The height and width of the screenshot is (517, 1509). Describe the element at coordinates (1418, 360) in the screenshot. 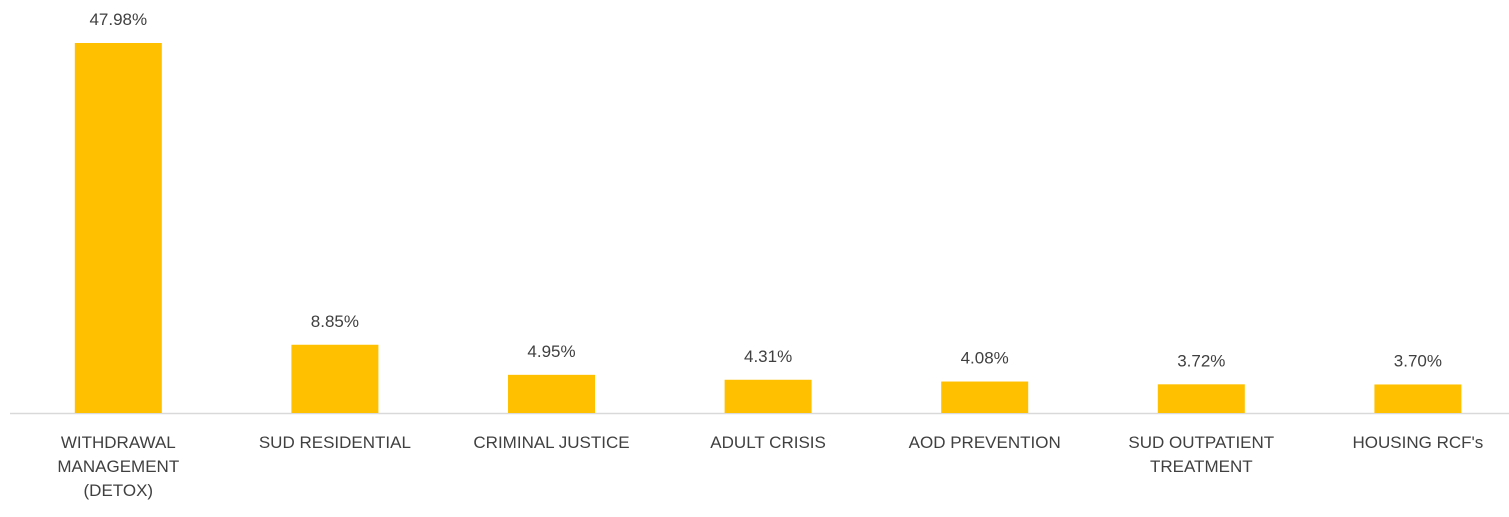

I see `value-label: 3.70%` at that location.